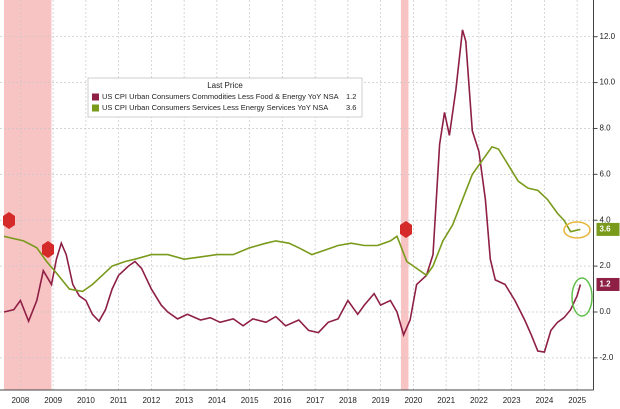  What do you see at coordinates (151, 400) in the screenshot?
I see `x-tick-label: 2012` at bounding box center [151, 400].